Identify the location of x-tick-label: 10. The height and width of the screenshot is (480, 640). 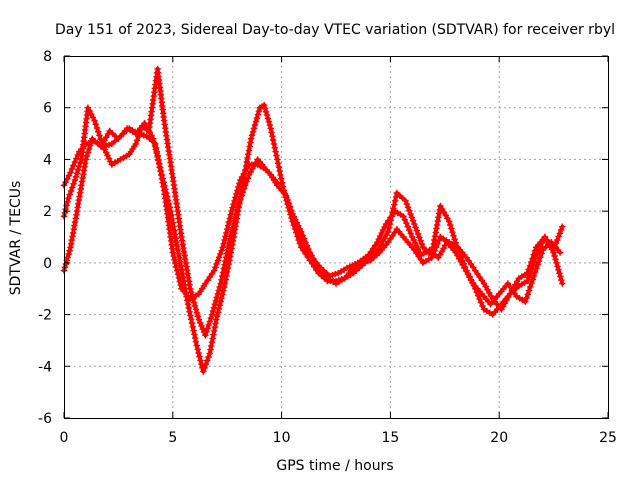
(282, 438).